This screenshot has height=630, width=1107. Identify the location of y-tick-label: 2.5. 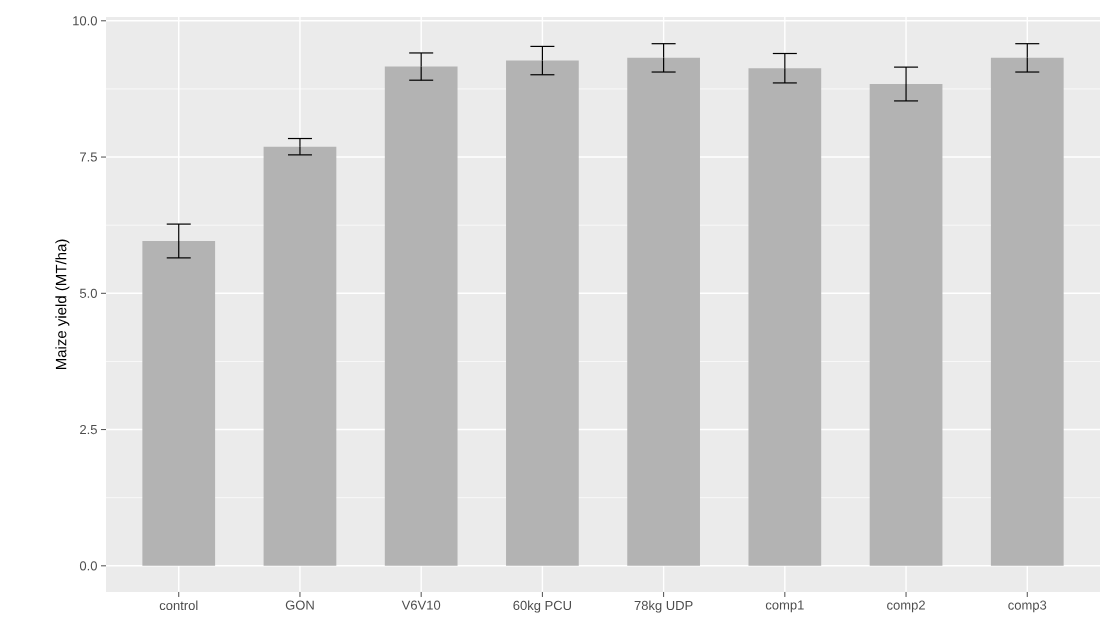
(88, 429).